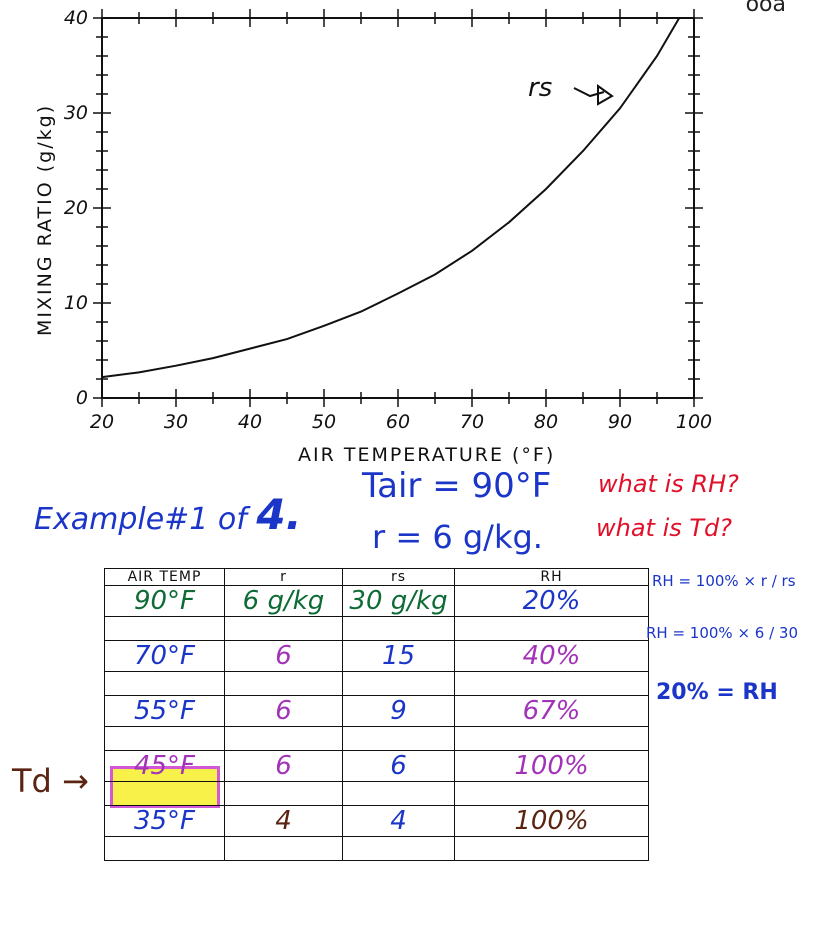  I want to click on rs-annotation-arrow, so click(589, 92).